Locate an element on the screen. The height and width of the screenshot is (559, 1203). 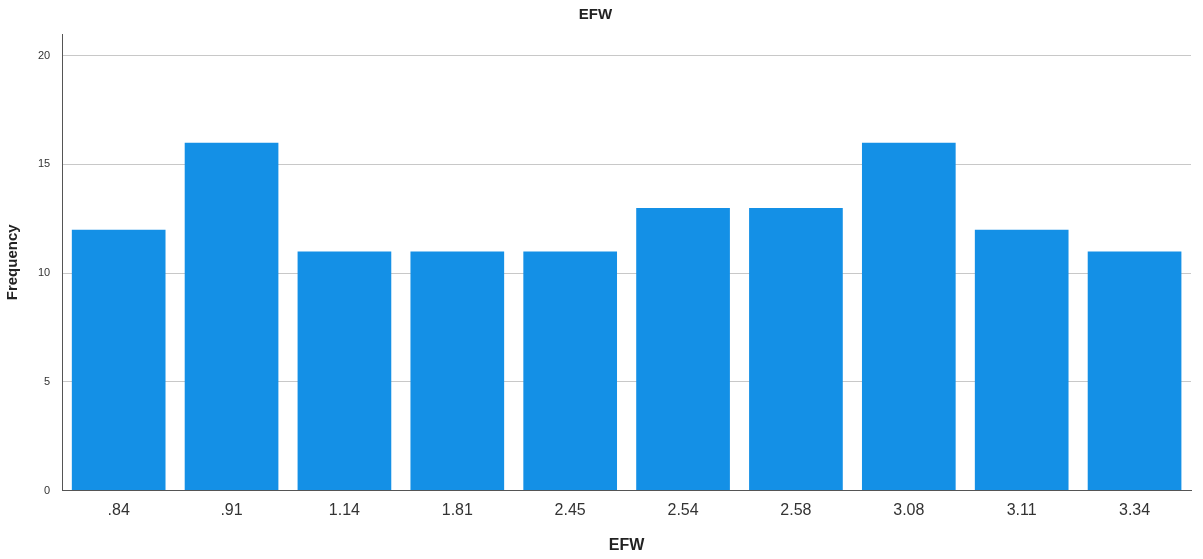
x-tick-label: 2.45 is located at coordinates (570, 509).